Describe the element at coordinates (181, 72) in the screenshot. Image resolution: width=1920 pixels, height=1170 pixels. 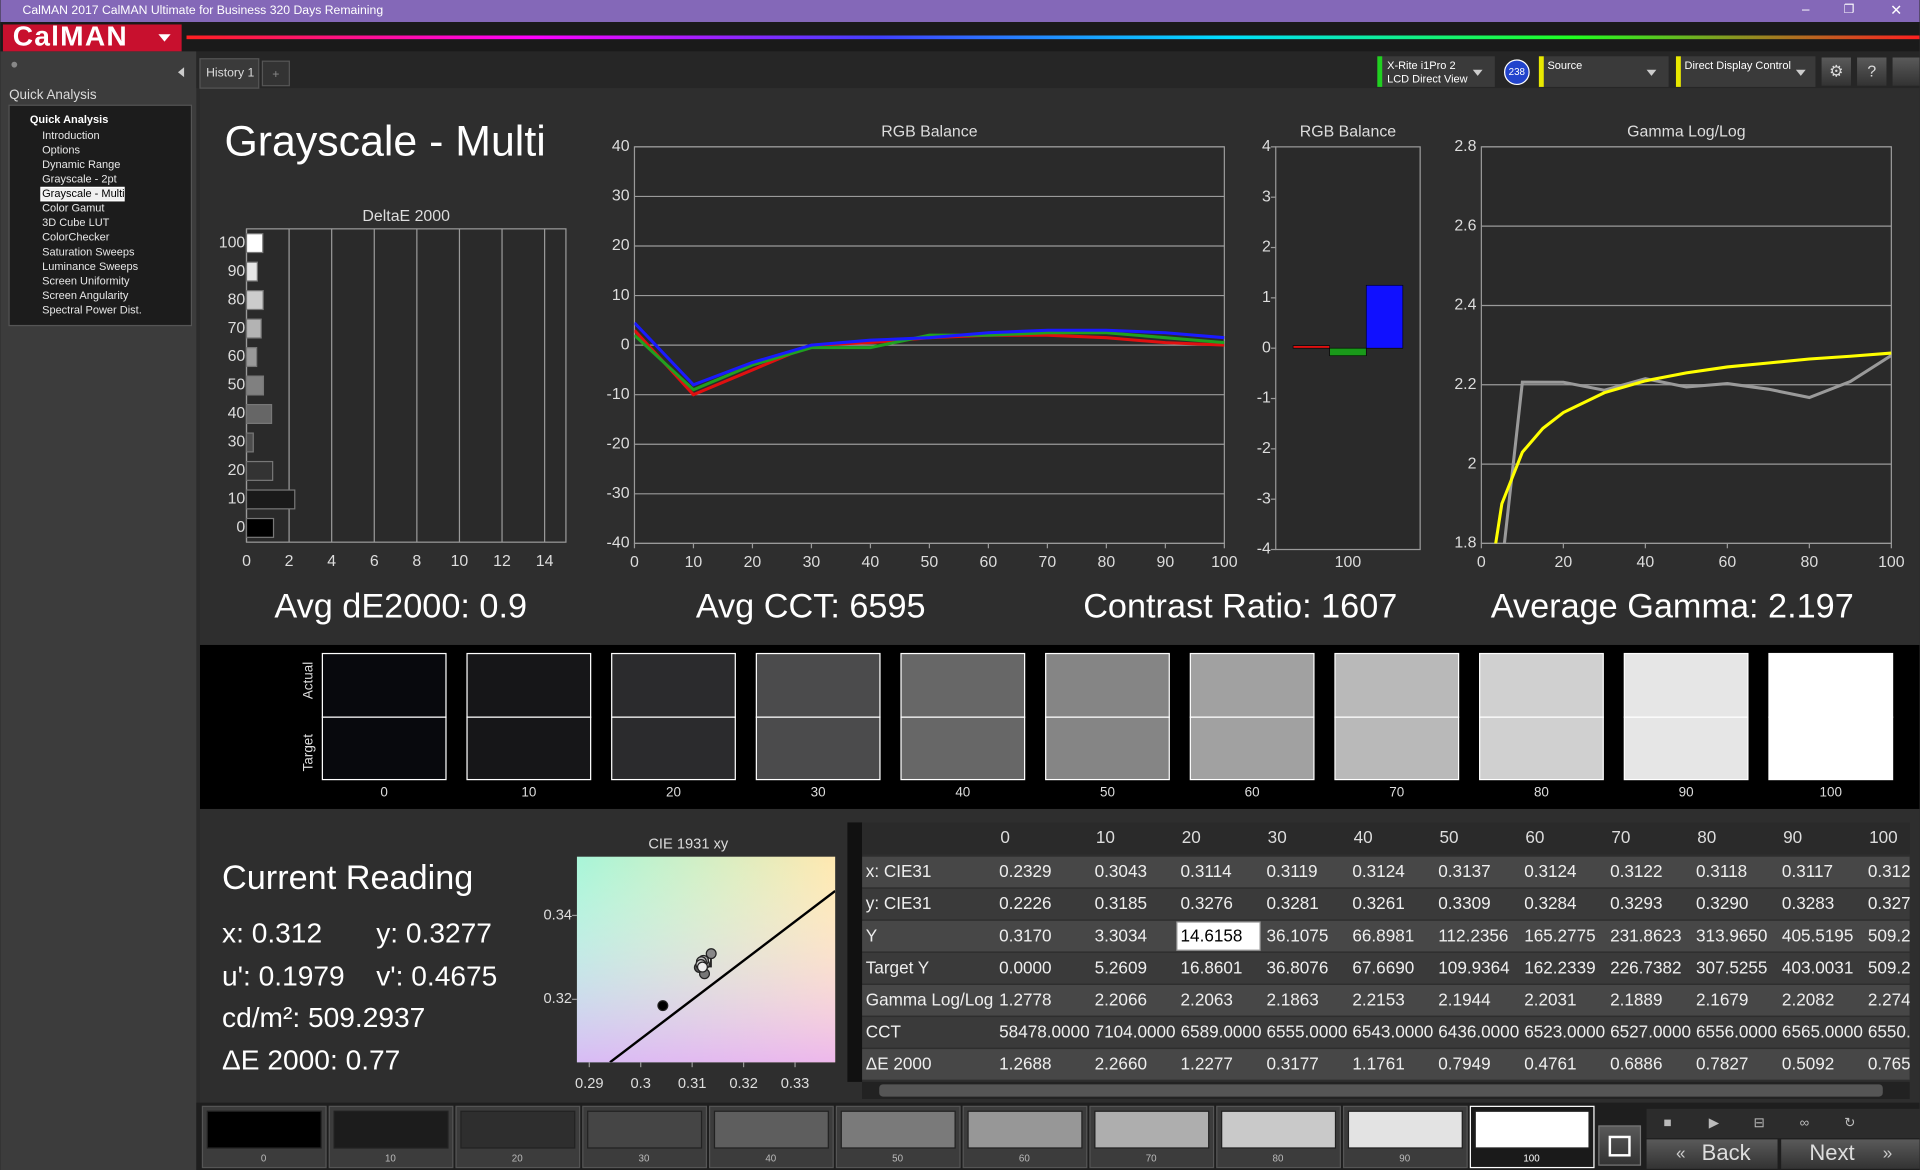
I see `sidebar-collapse` at that location.